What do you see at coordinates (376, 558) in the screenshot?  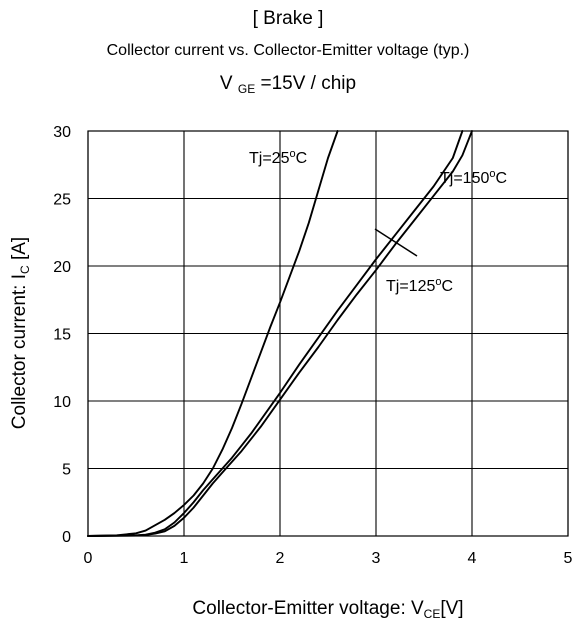 I see `x-tick-label-3: 3` at bounding box center [376, 558].